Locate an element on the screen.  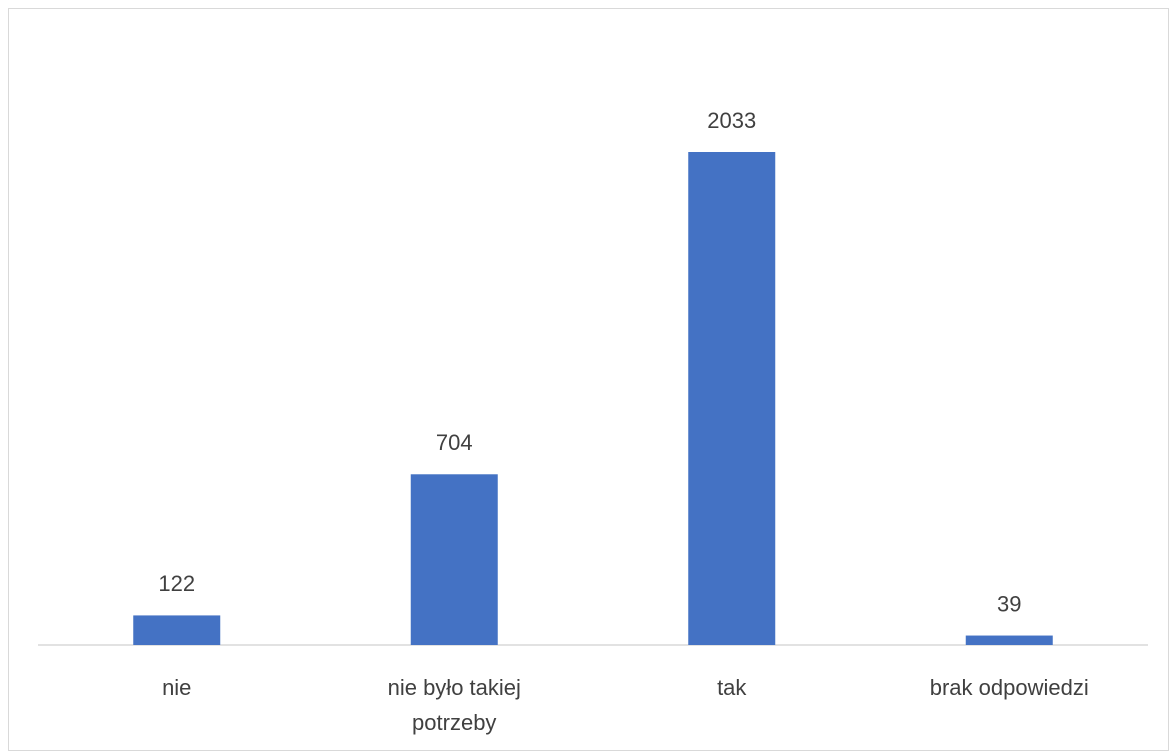
data-label: 704 is located at coordinates (454, 442).